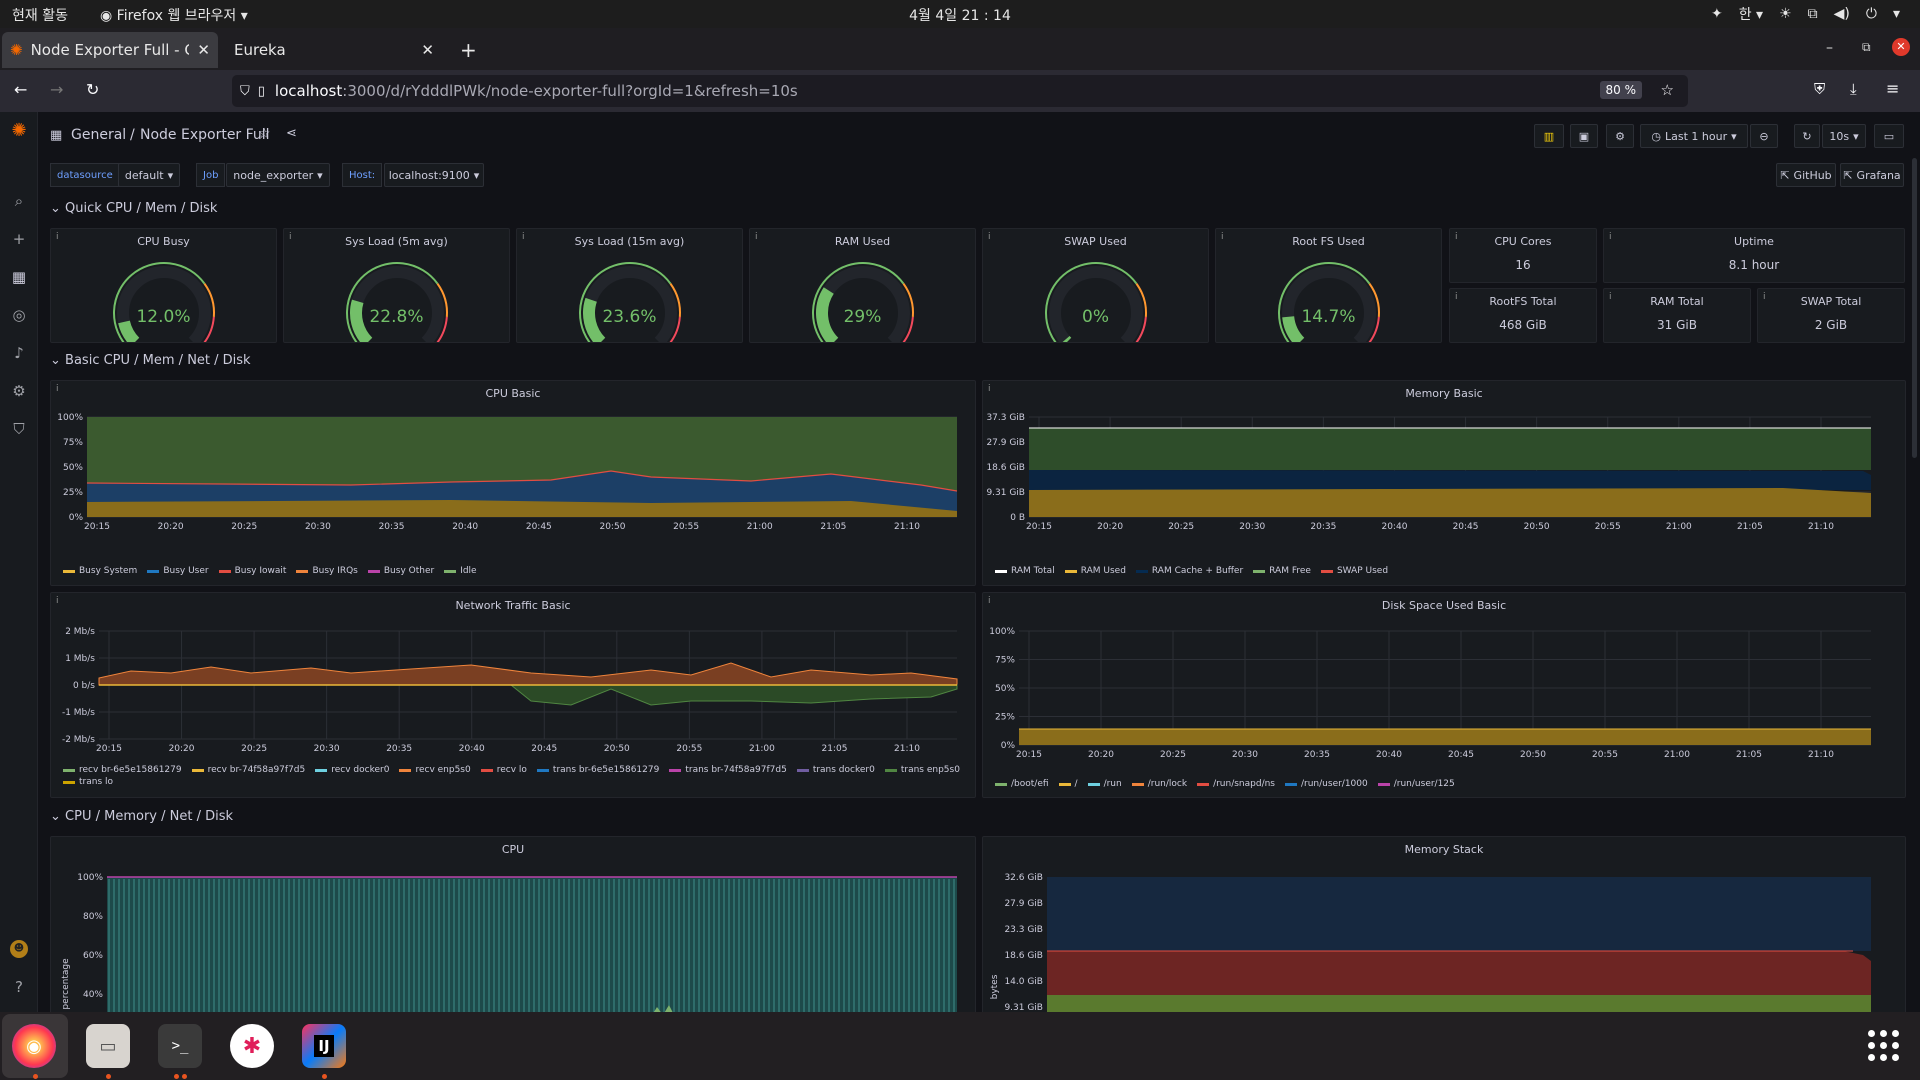  Describe the element at coordinates (1025, 571) in the screenshot. I see `legend-item: RAM Total` at that location.